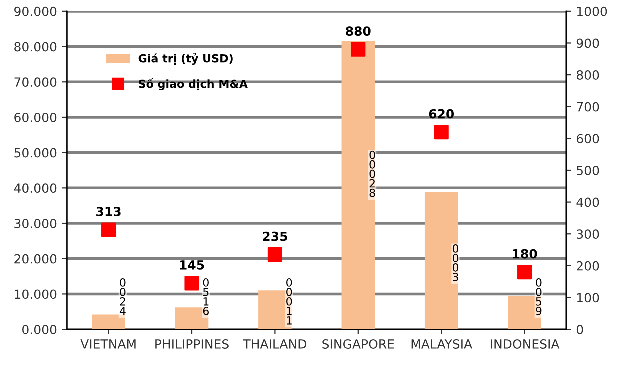 This screenshot has width=640, height=381. I want to click on y2-tick-label: 400, so click(588, 203).